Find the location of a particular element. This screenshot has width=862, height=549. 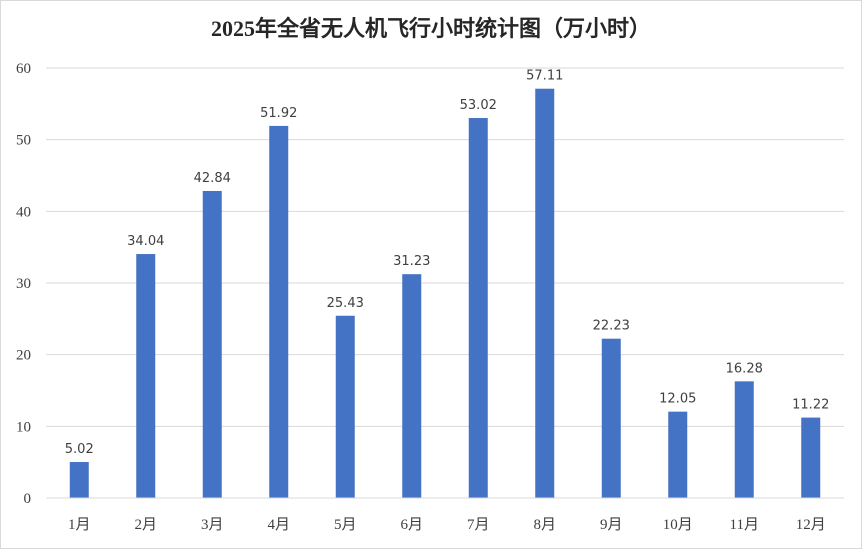

x-tick-label: 12月 is located at coordinates (811, 525).